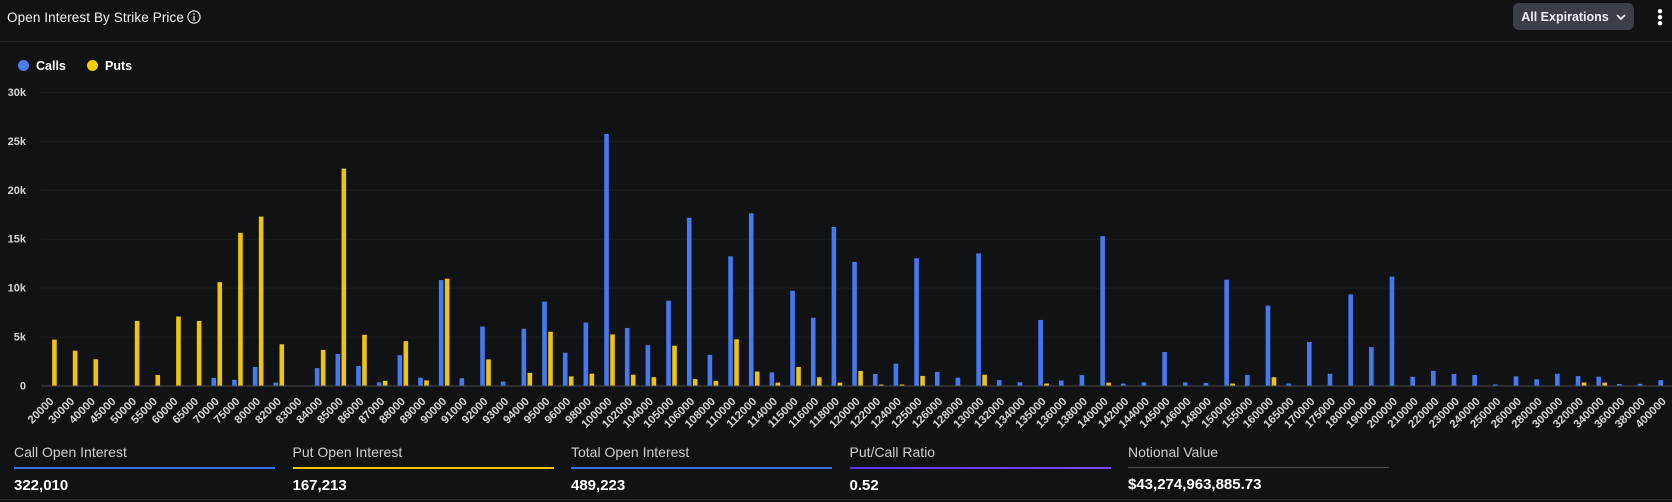  I want to click on svg-text: 25k, so click(17, 142).